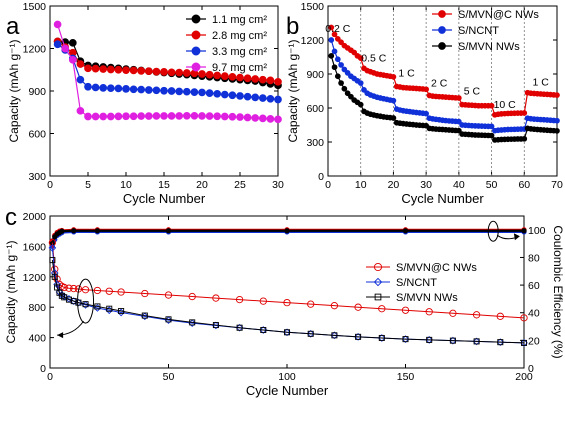  What do you see at coordinates (361, 185) in the screenshot?
I see `panel-b-x-tick-label: 10` at bounding box center [361, 185].